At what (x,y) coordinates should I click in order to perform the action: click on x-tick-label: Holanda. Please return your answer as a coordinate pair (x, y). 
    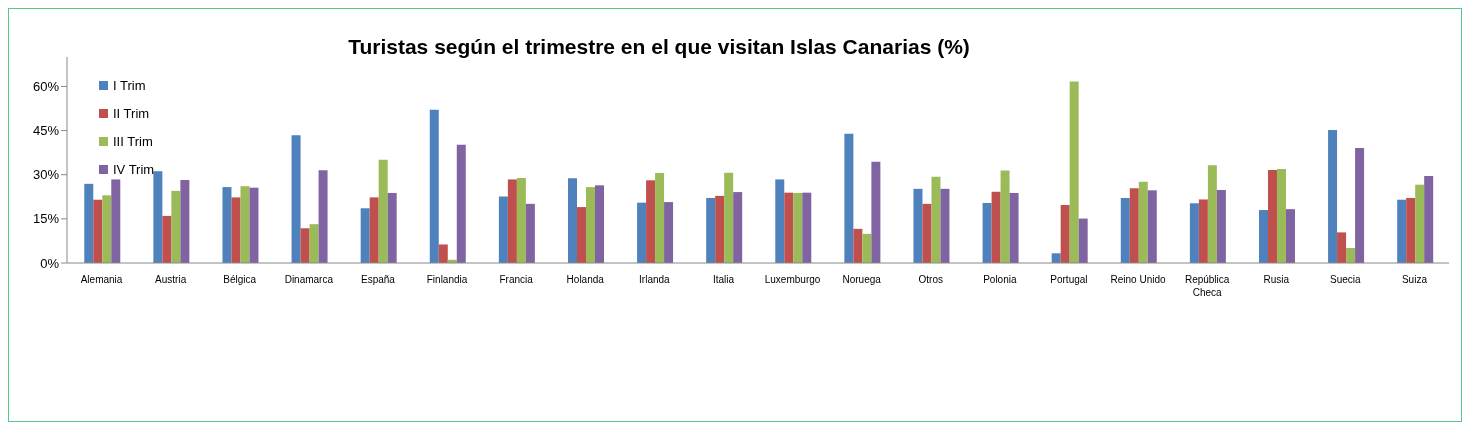
    Looking at the image, I should click on (585, 279).